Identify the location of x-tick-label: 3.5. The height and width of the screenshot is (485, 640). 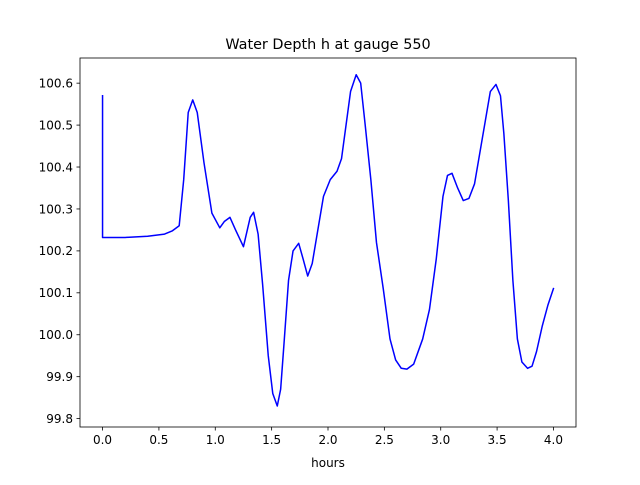
(497, 440).